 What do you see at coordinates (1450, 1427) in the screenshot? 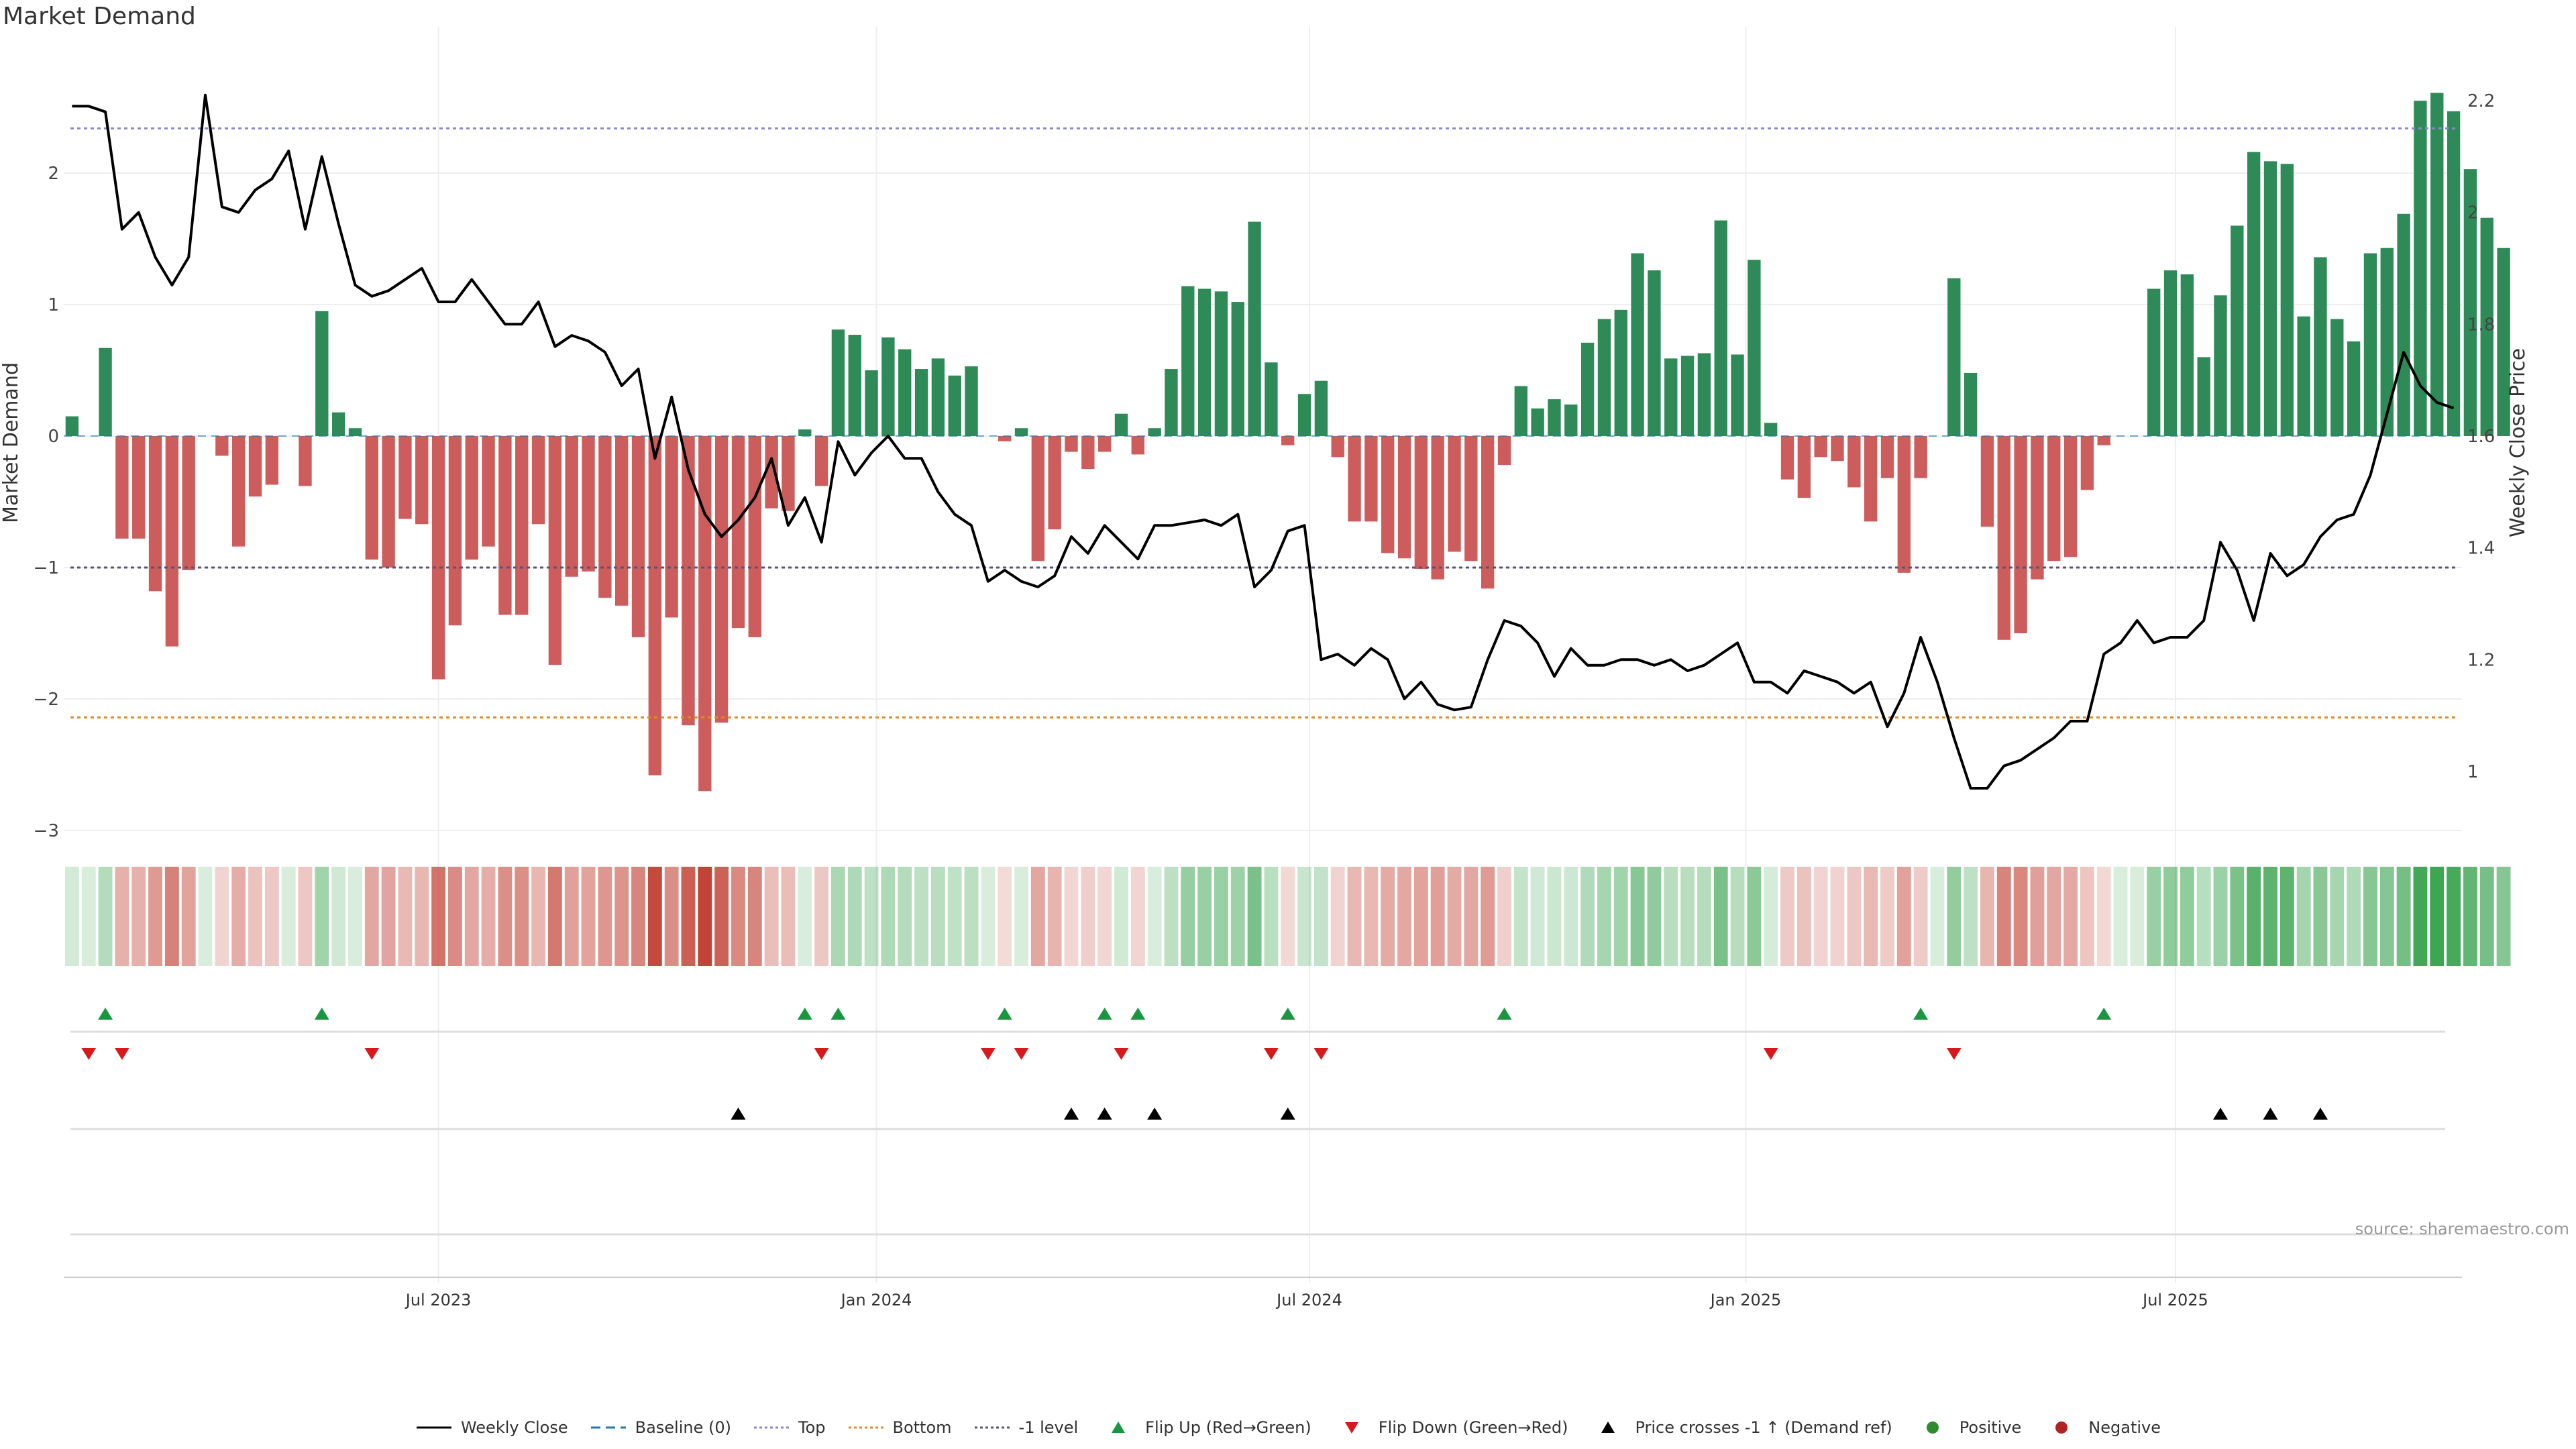
I see `legend-item: Flip Down (Green→Red)` at bounding box center [1450, 1427].